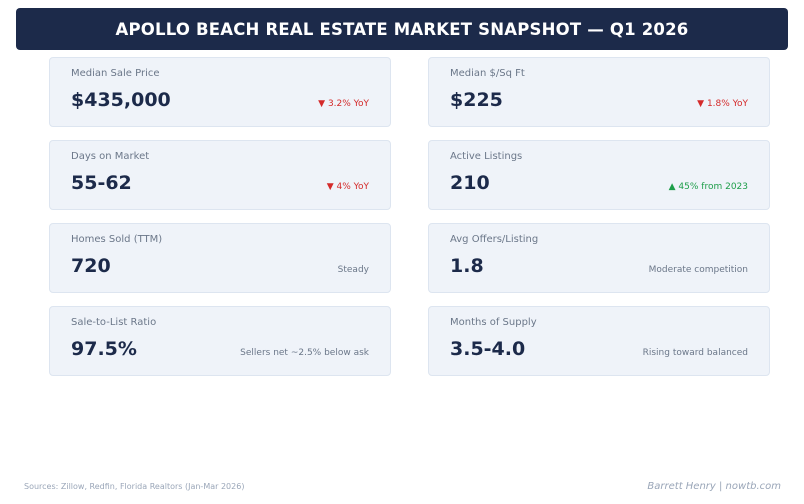 The image size is (804, 504). Describe the element at coordinates (698, 270) in the screenshot. I see `trend-note: Moderate competition` at that location.